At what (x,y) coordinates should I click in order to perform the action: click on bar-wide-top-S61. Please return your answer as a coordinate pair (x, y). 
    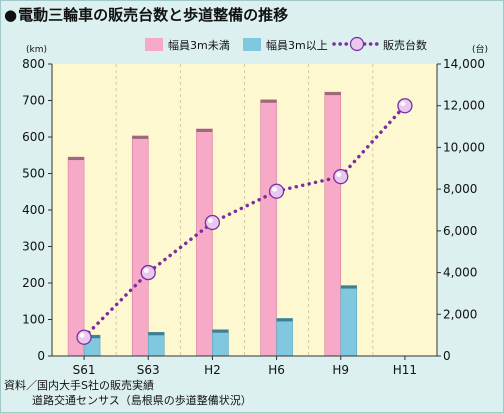
    Looking at the image, I should click on (92, 337).